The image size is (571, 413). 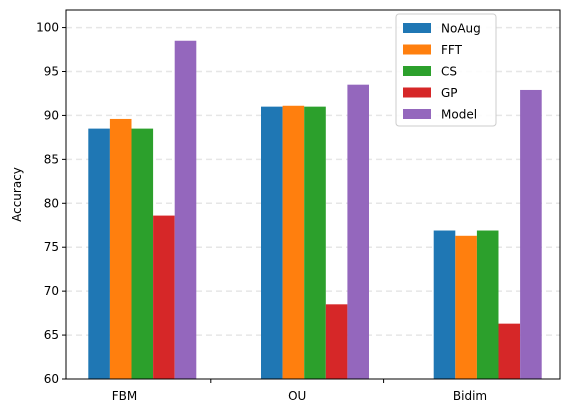 I want to click on legend-box, so click(x=446, y=70).